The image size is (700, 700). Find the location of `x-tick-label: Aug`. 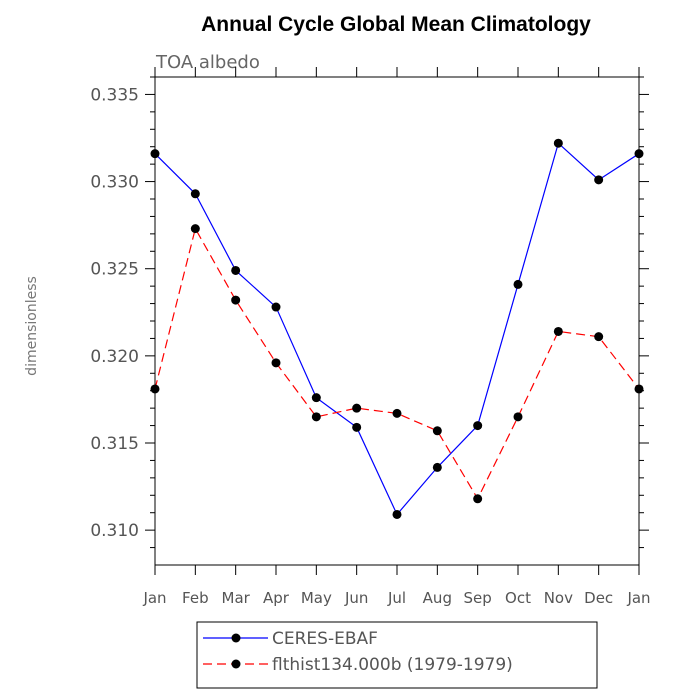

x-tick-label: Aug is located at coordinates (437, 598).